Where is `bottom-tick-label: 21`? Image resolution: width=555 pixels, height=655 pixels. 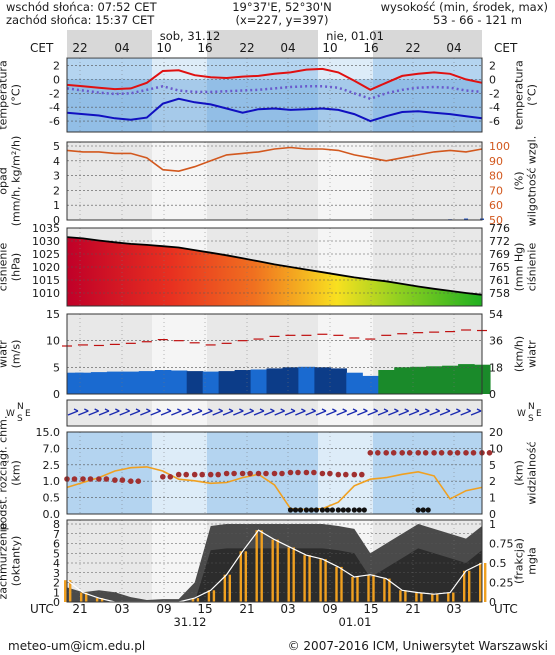
bottom-tick-label: 21 is located at coordinates (412, 609).